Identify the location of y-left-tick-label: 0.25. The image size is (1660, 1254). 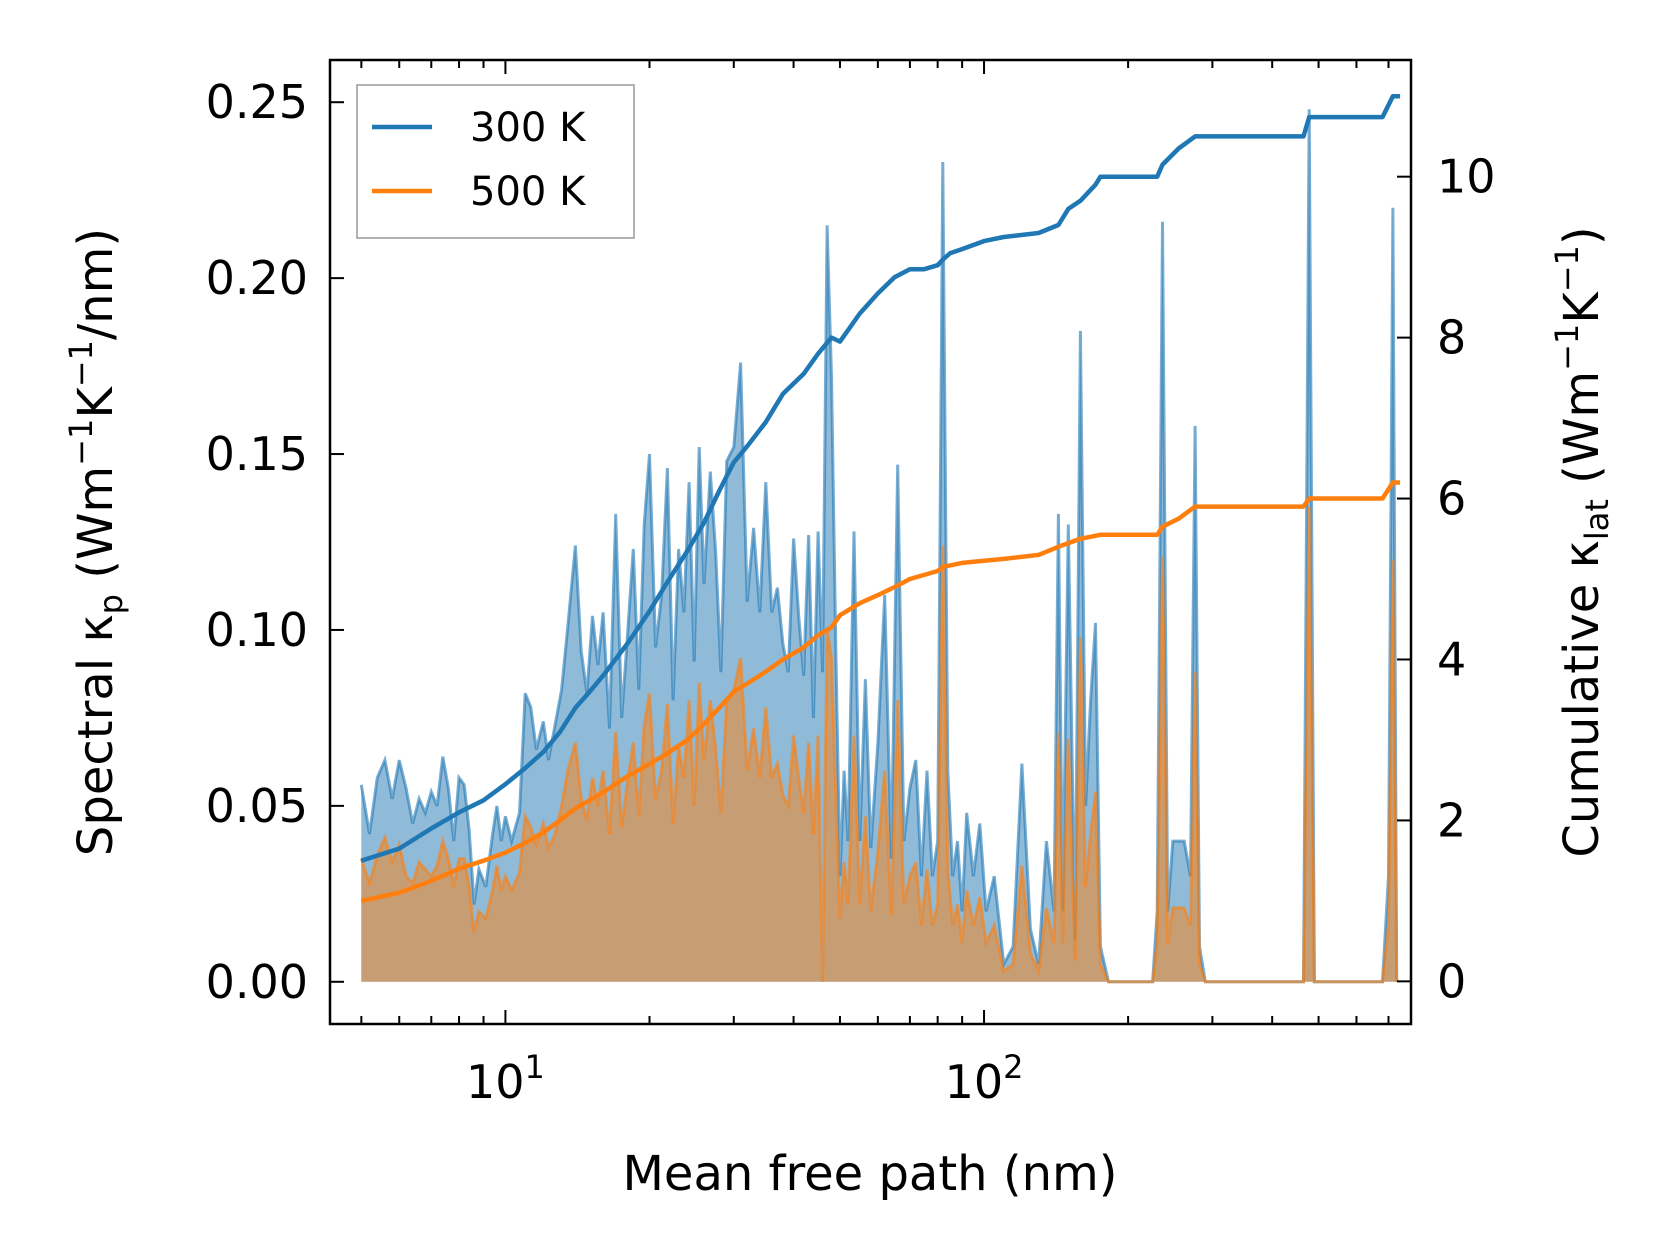
(257, 102).